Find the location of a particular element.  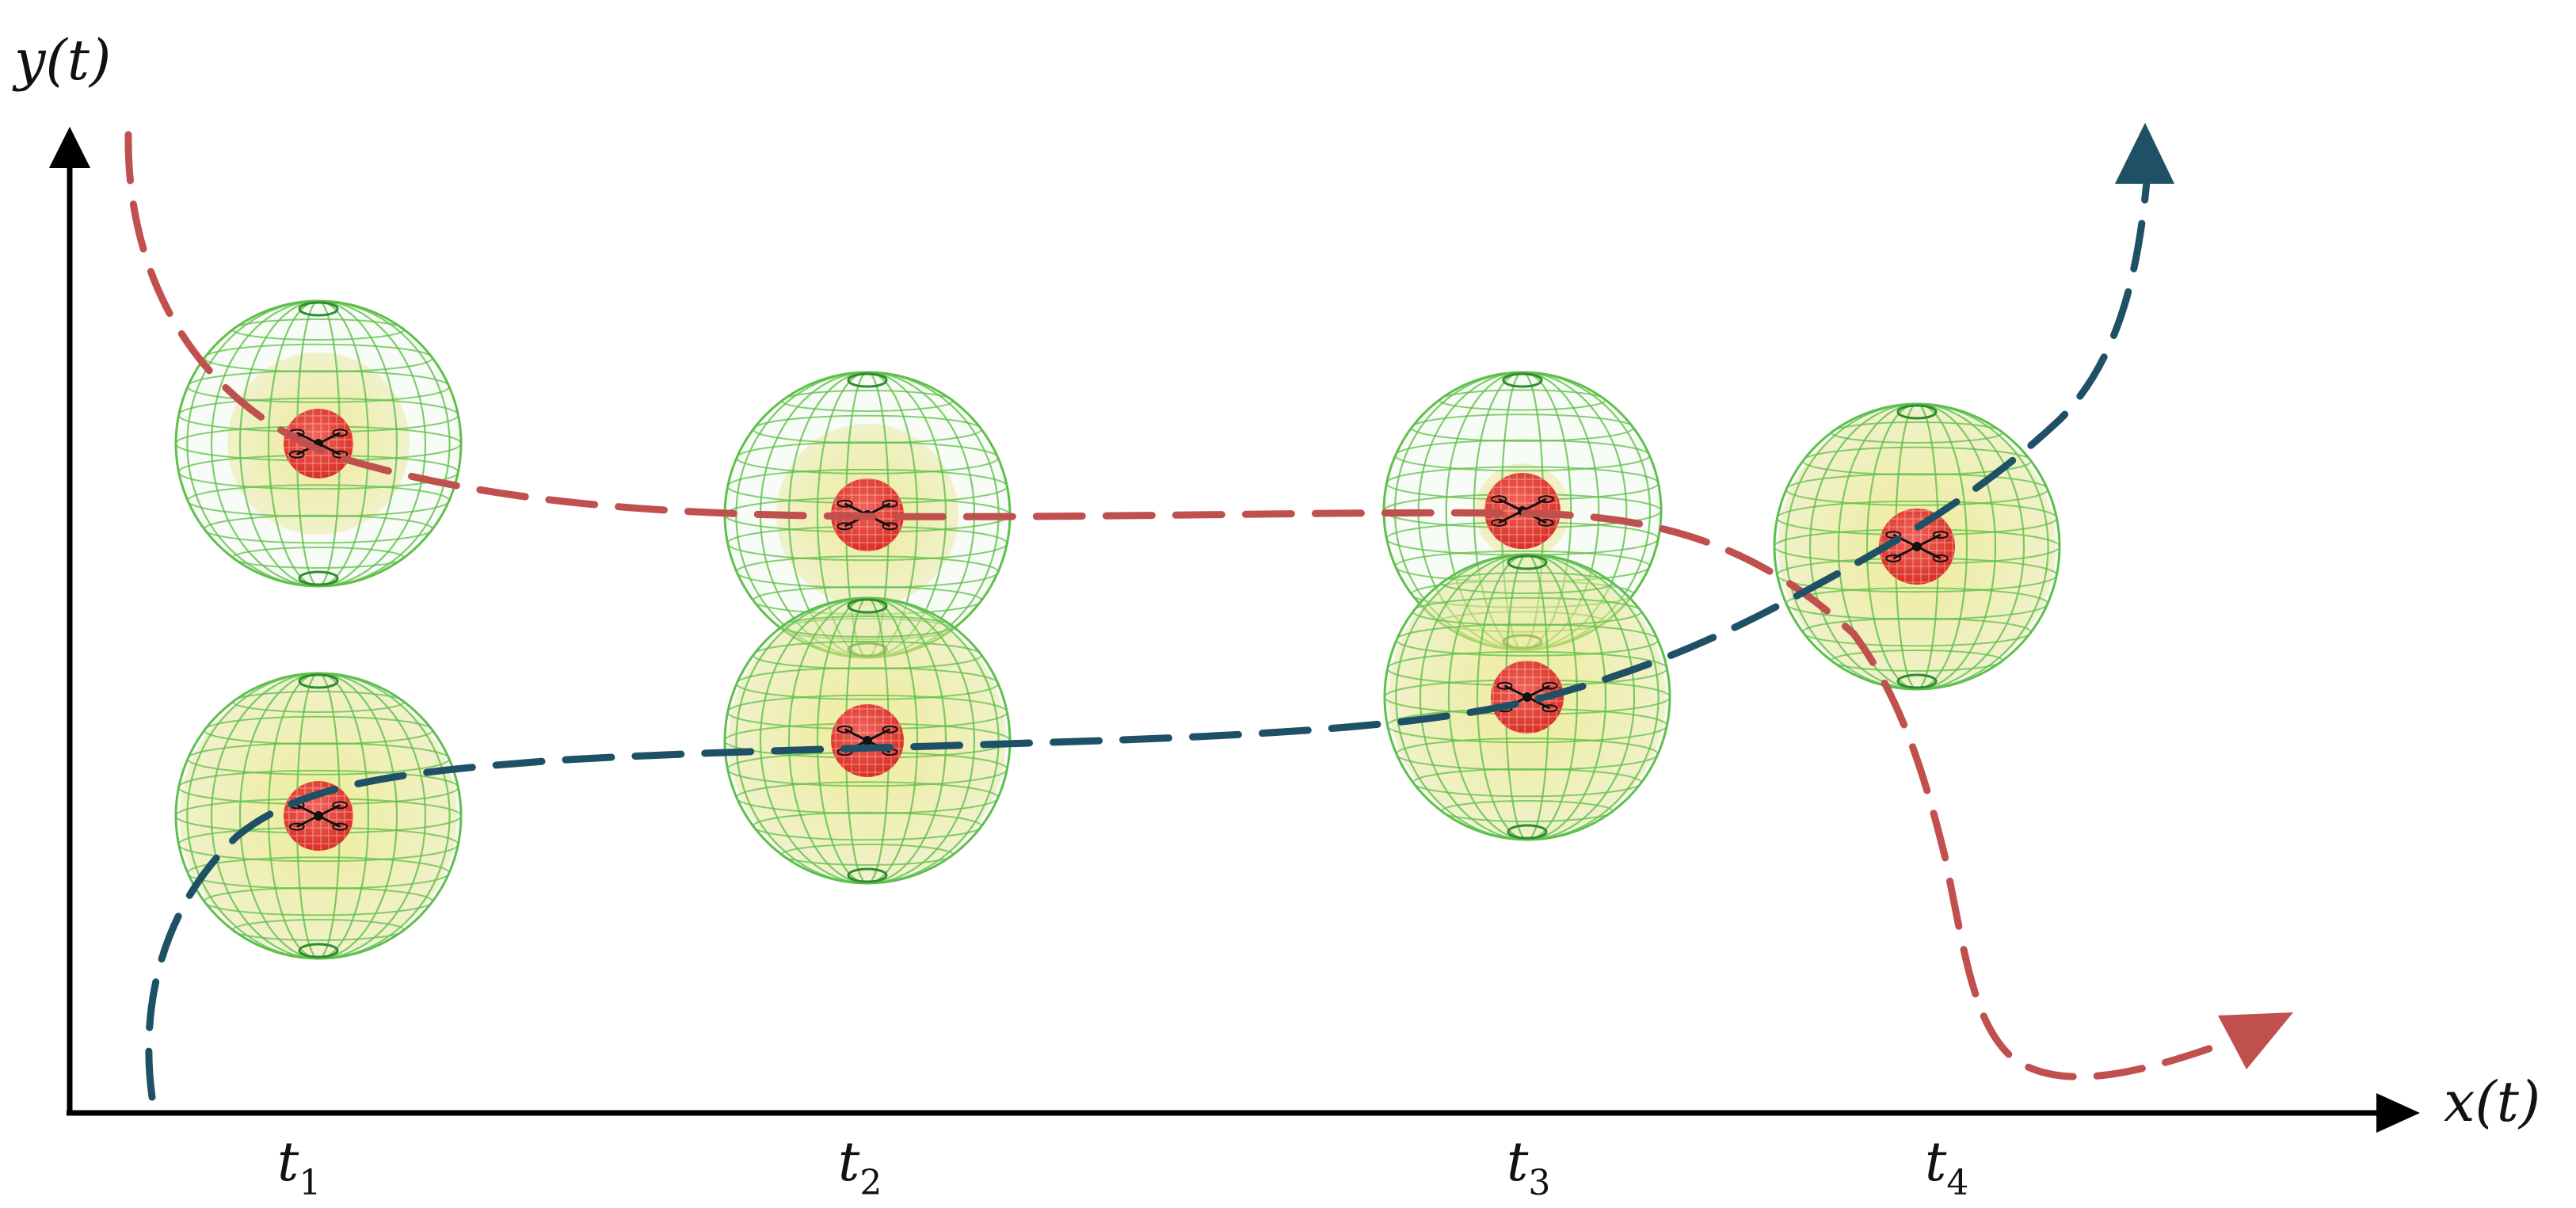

tick-label-t4: t4 is located at coordinates (1946, 1167).